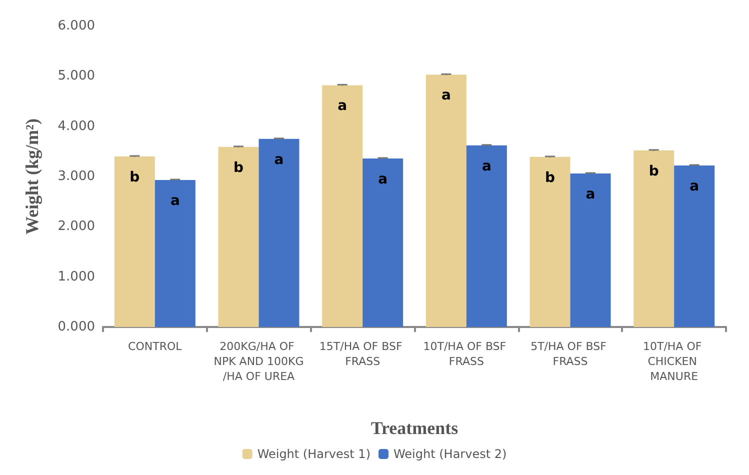 This screenshot has width=749, height=475. Describe the element at coordinates (450, 454) in the screenshot. I see `legend-label: Weight (Harvest 2)` at that location.